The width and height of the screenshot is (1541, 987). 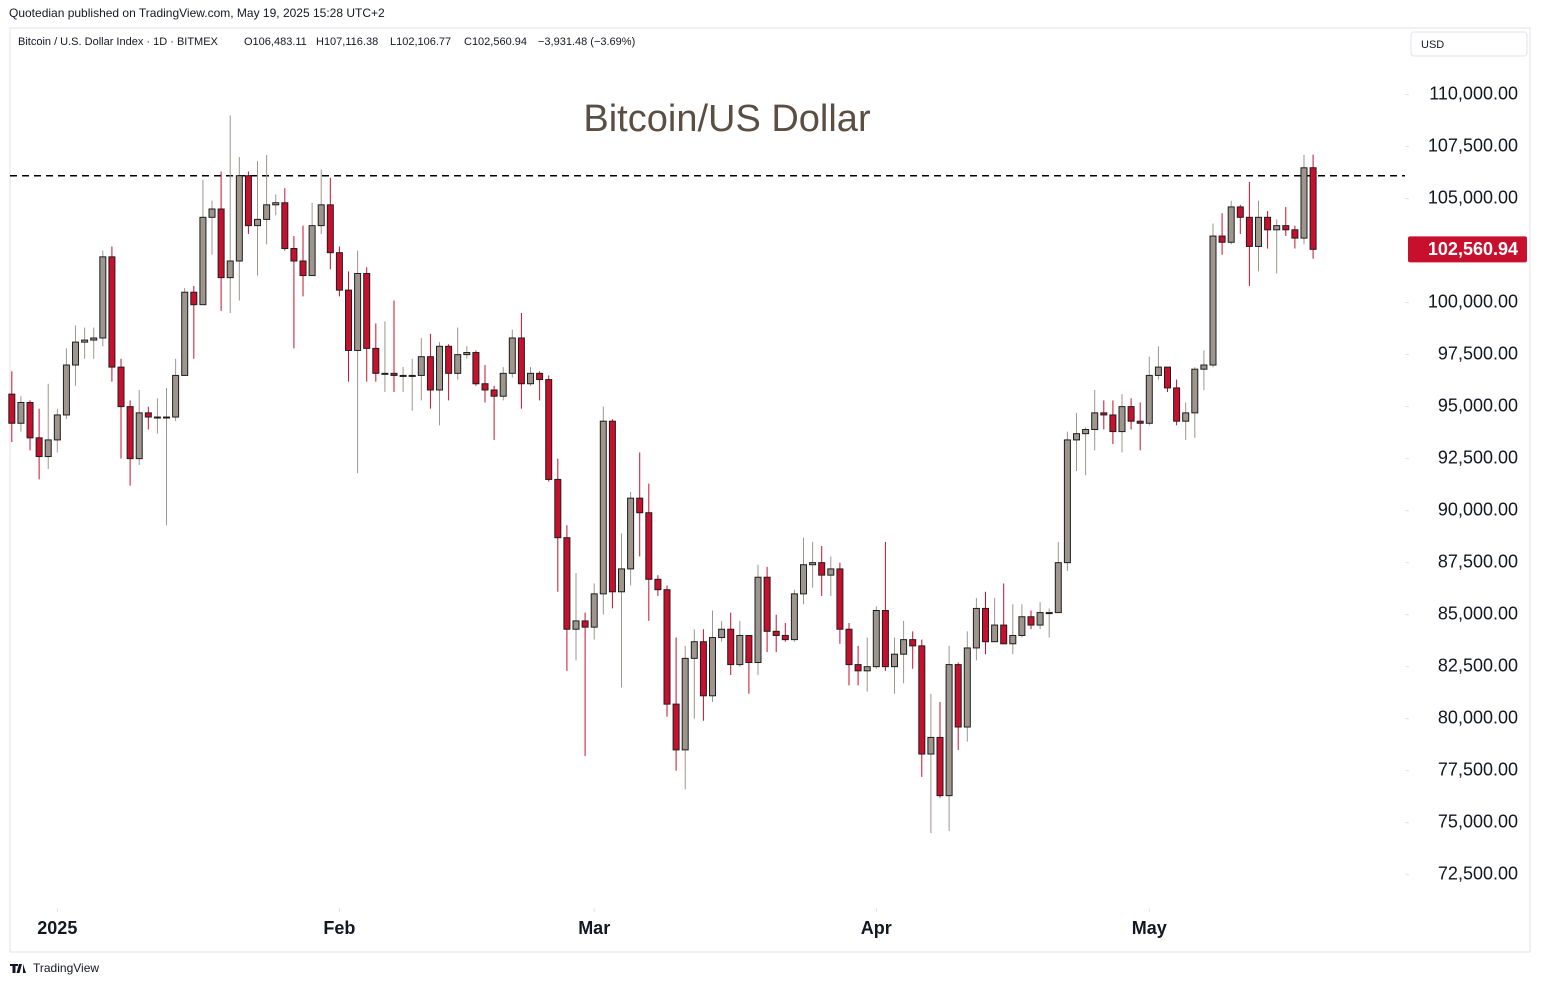 I want to click on currency-button, so click(x=1469, y=44).